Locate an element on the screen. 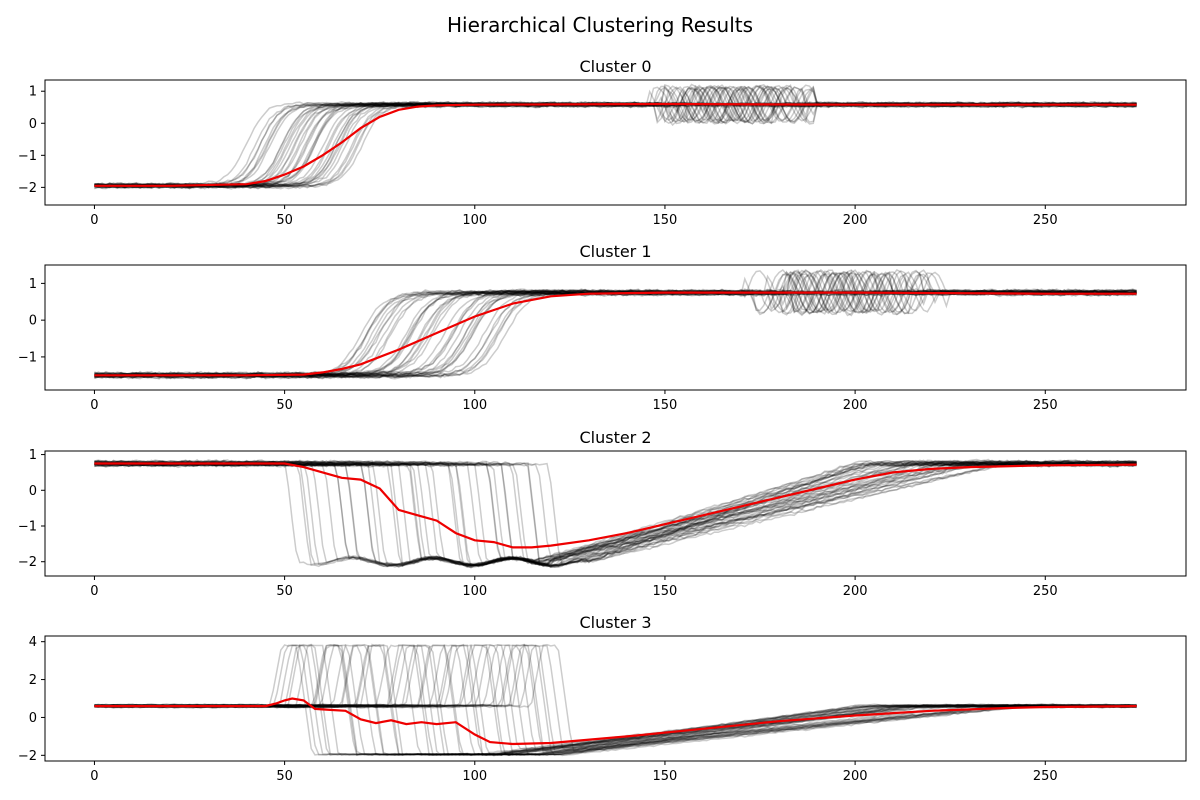 The width and height of the screenshot is (1200, 800). subplot-title: Cluster 3 is located at coordinates (615, 622).